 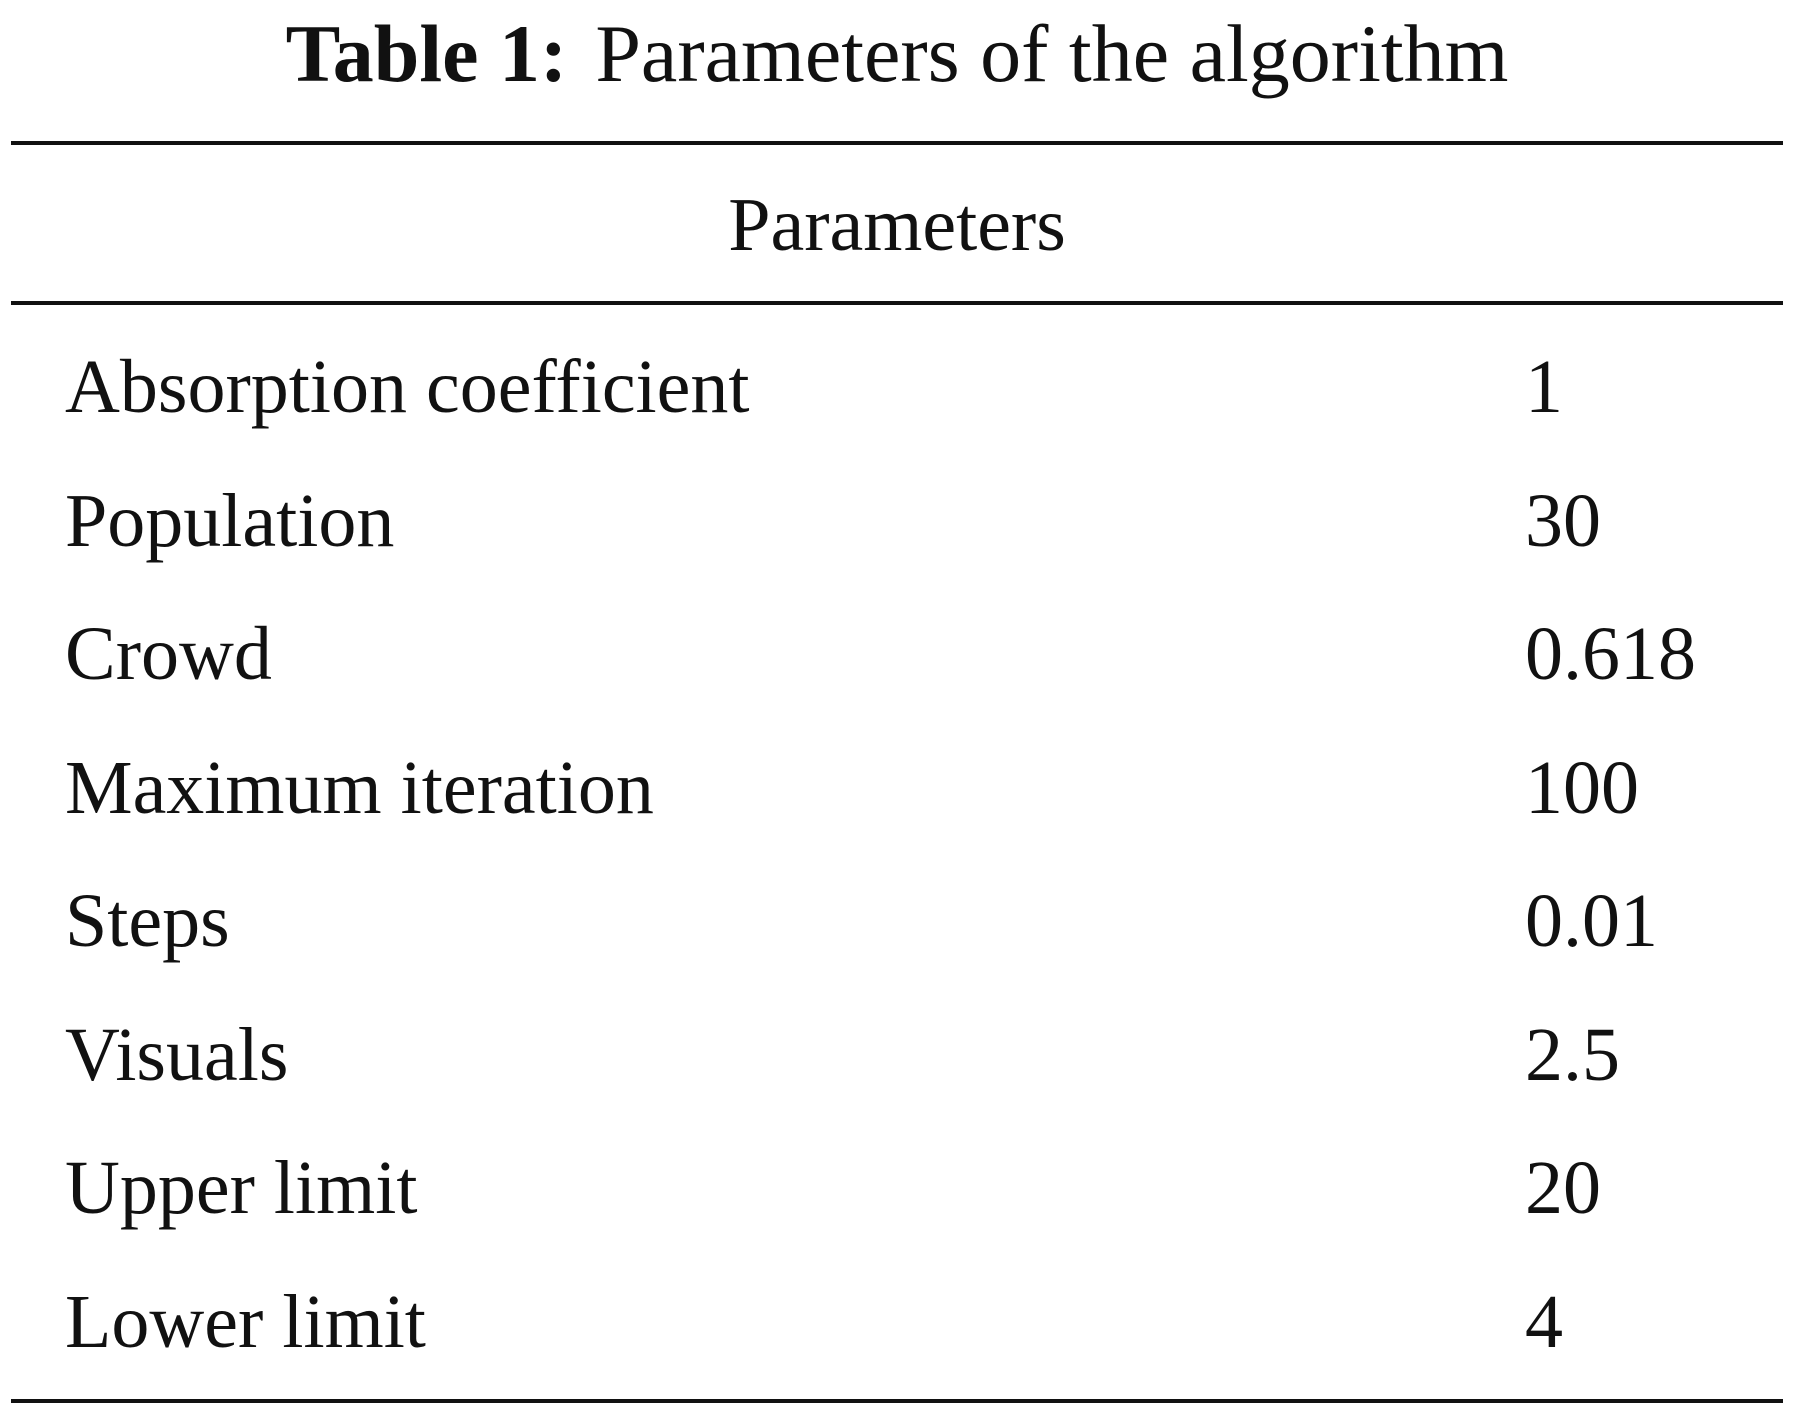 I want to click on parameter-name: Maximum iteration, so click(x=359, y=787).